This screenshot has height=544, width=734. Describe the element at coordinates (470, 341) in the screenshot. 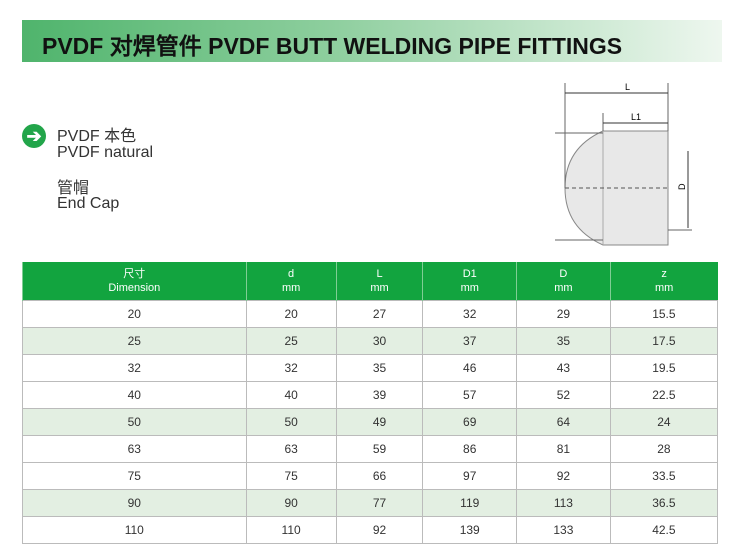

I see `table-cell: 37` at that location.